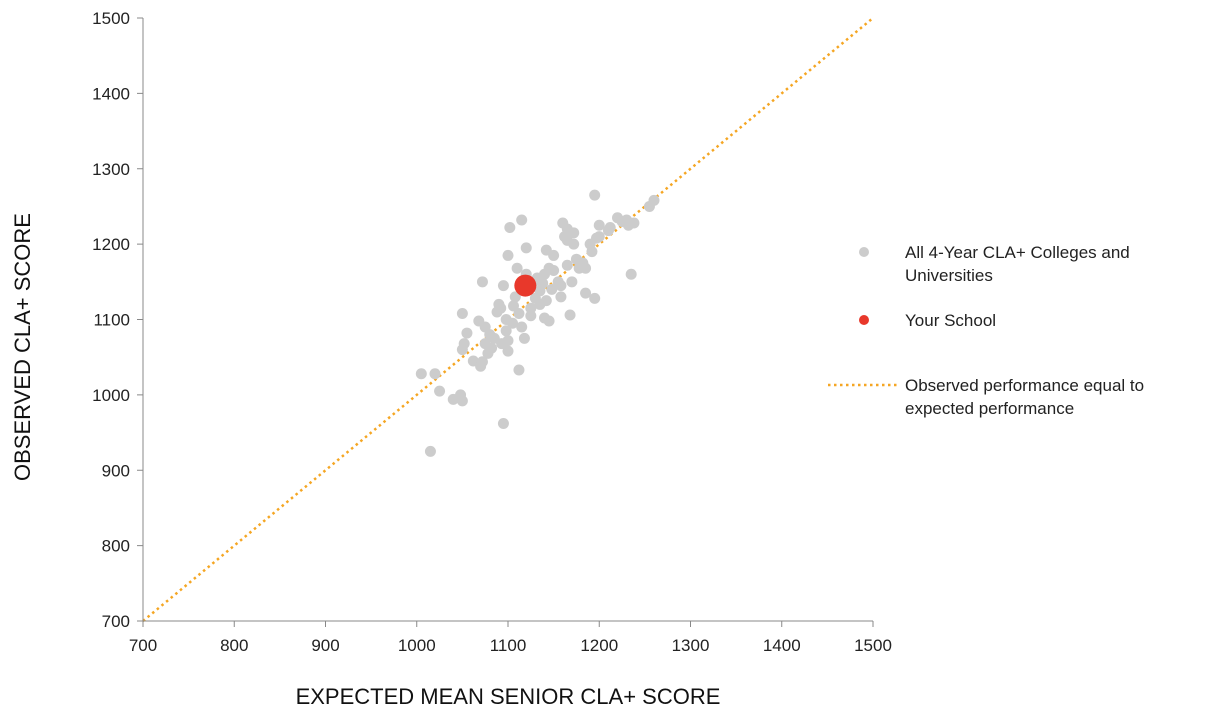 The width and height of the screenshot is (1223, 719). What do you see at coordinates (950, 320) in the screenshot?
I see `legend-label-your-school: Your School` at bounding box center [950, 320].